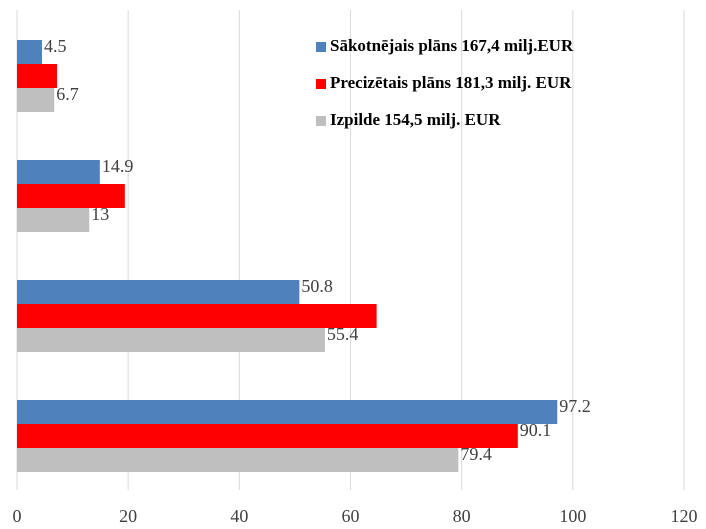  Describe the element at coordinates (317, 286) in the screenshot. I see `data-label: 50.8` at that location.